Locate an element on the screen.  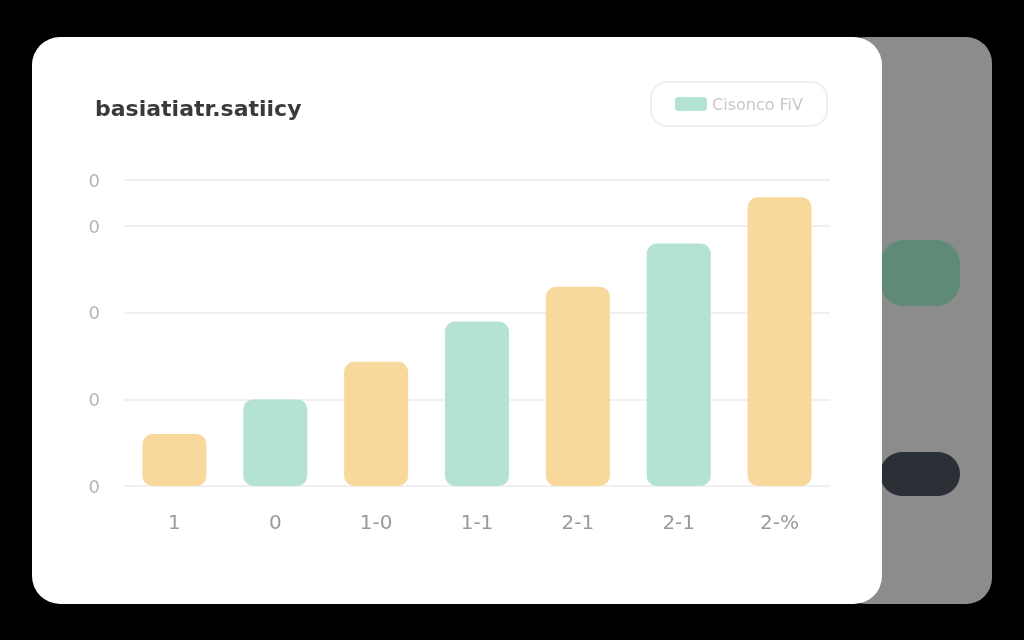
x-tick-label: 1-1 is located at coordinates (477, 522).